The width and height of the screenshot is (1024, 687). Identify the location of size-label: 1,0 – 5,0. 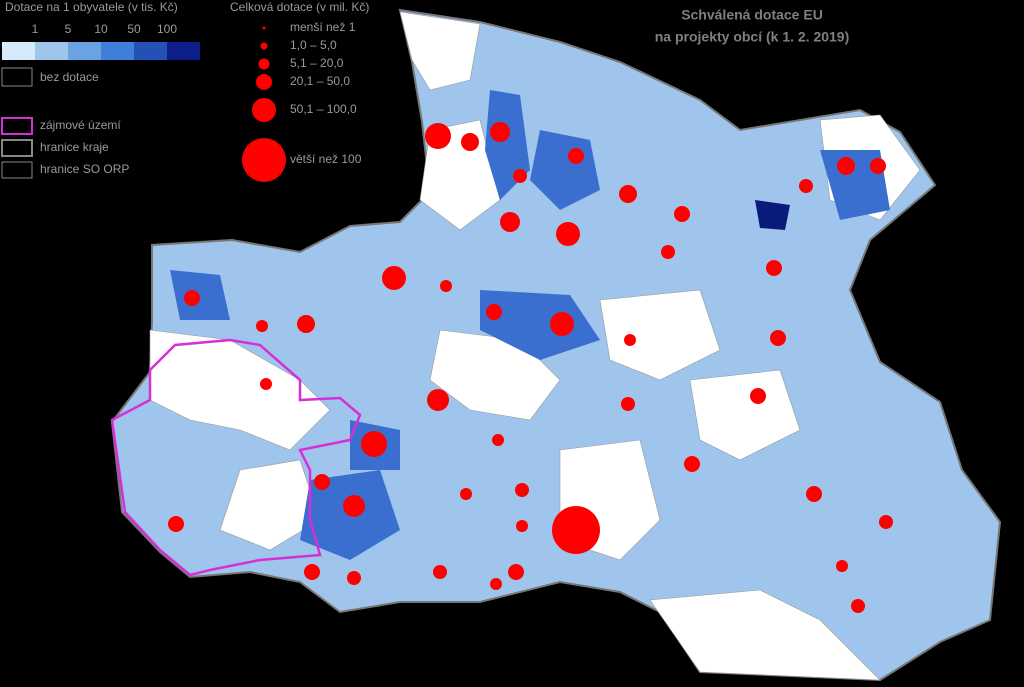
(313, 45).